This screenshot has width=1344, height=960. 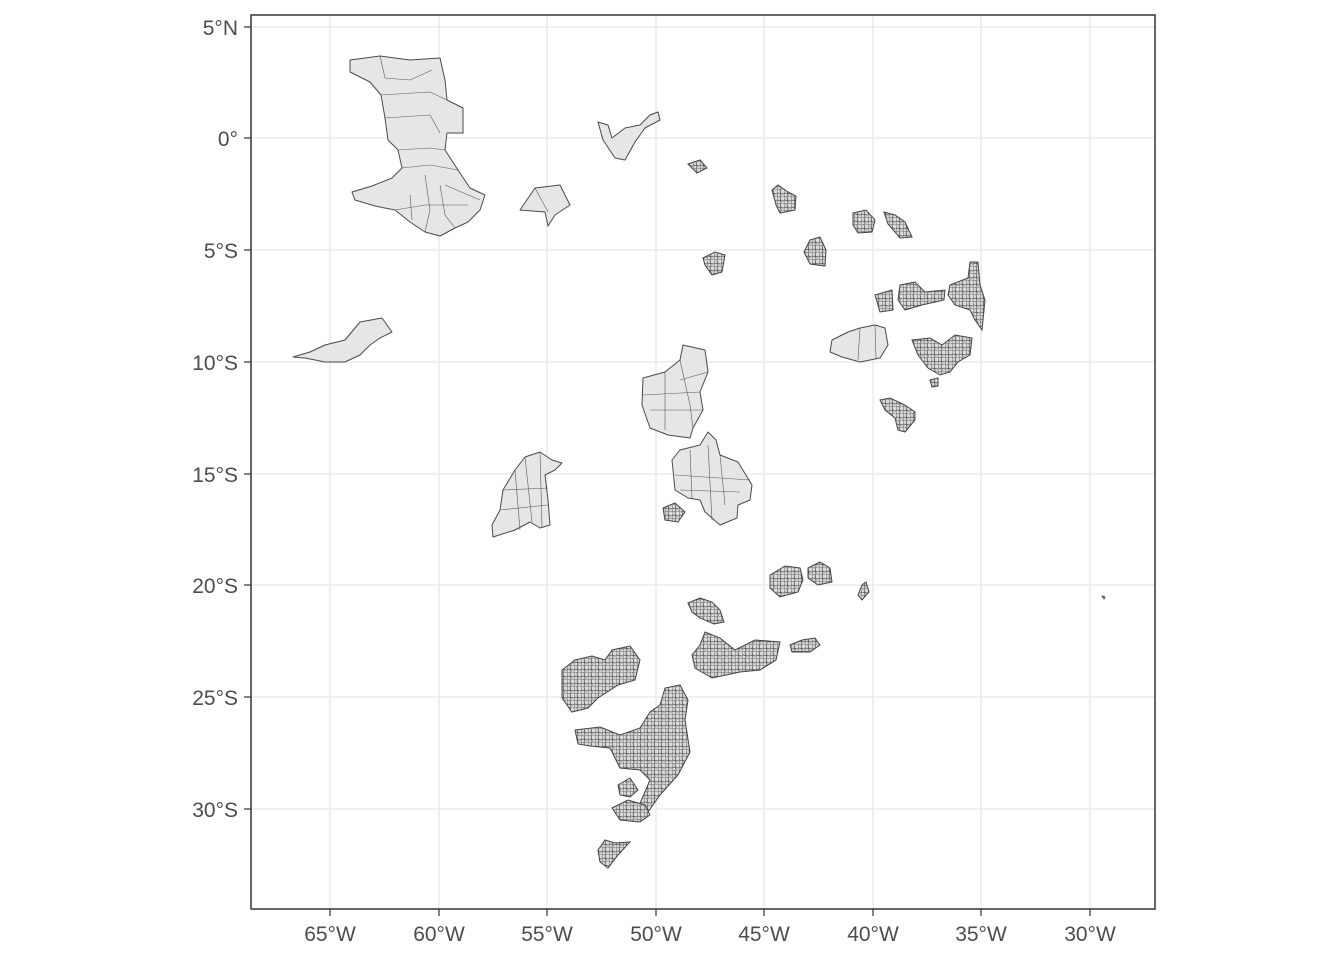 I want to click on region-pernambuco-coast, so click(x=966, y=296).